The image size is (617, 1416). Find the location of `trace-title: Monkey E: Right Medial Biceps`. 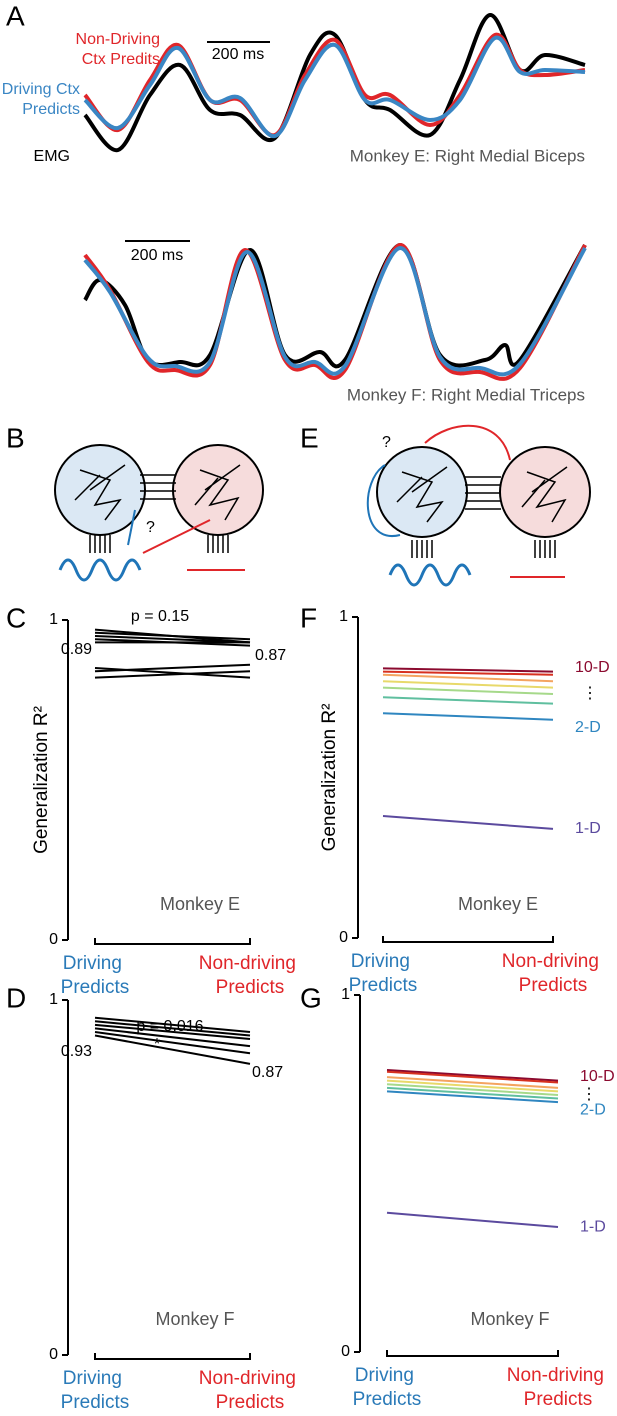

trace-title: Monkey E: Right Medial Biceps is located at coordinates (467, 155).